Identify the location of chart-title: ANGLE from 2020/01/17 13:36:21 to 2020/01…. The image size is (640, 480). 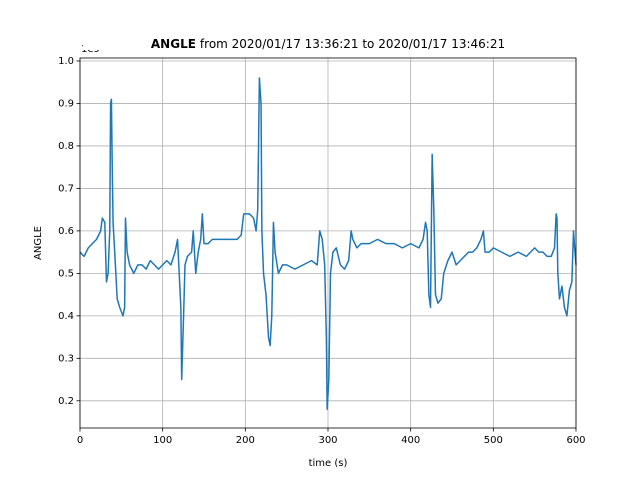
(328, 44).